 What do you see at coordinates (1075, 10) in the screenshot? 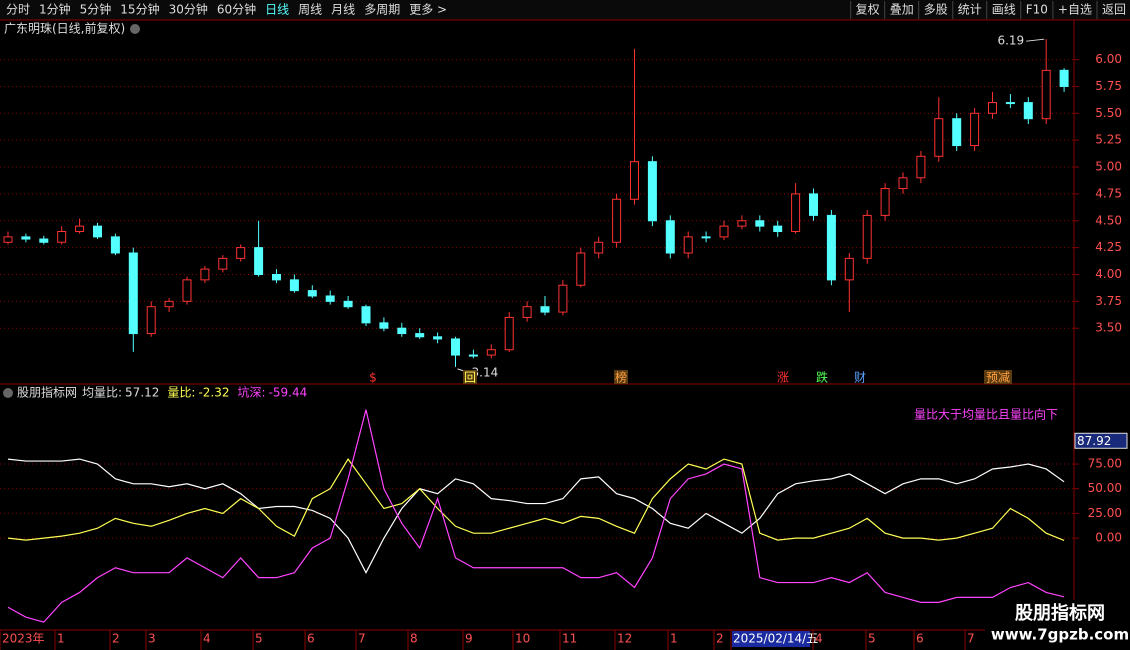
I see `toolbar-button: +自选` at bounding box center [1075, 10].